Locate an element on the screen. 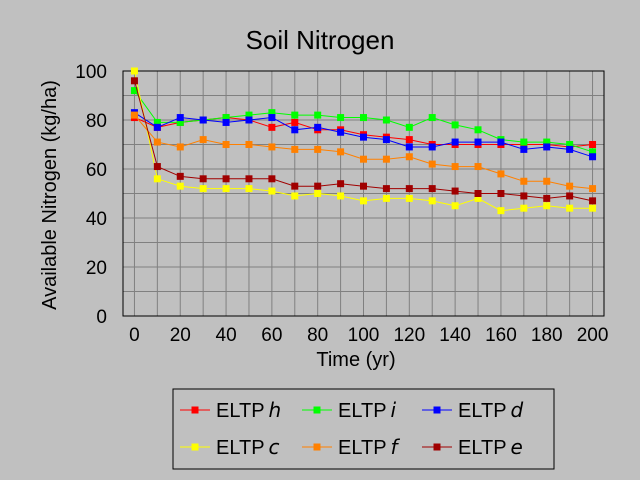 This screenshot has height=480, width=640. legend-item-d: ELTP d is located at coordinates (473, 410).